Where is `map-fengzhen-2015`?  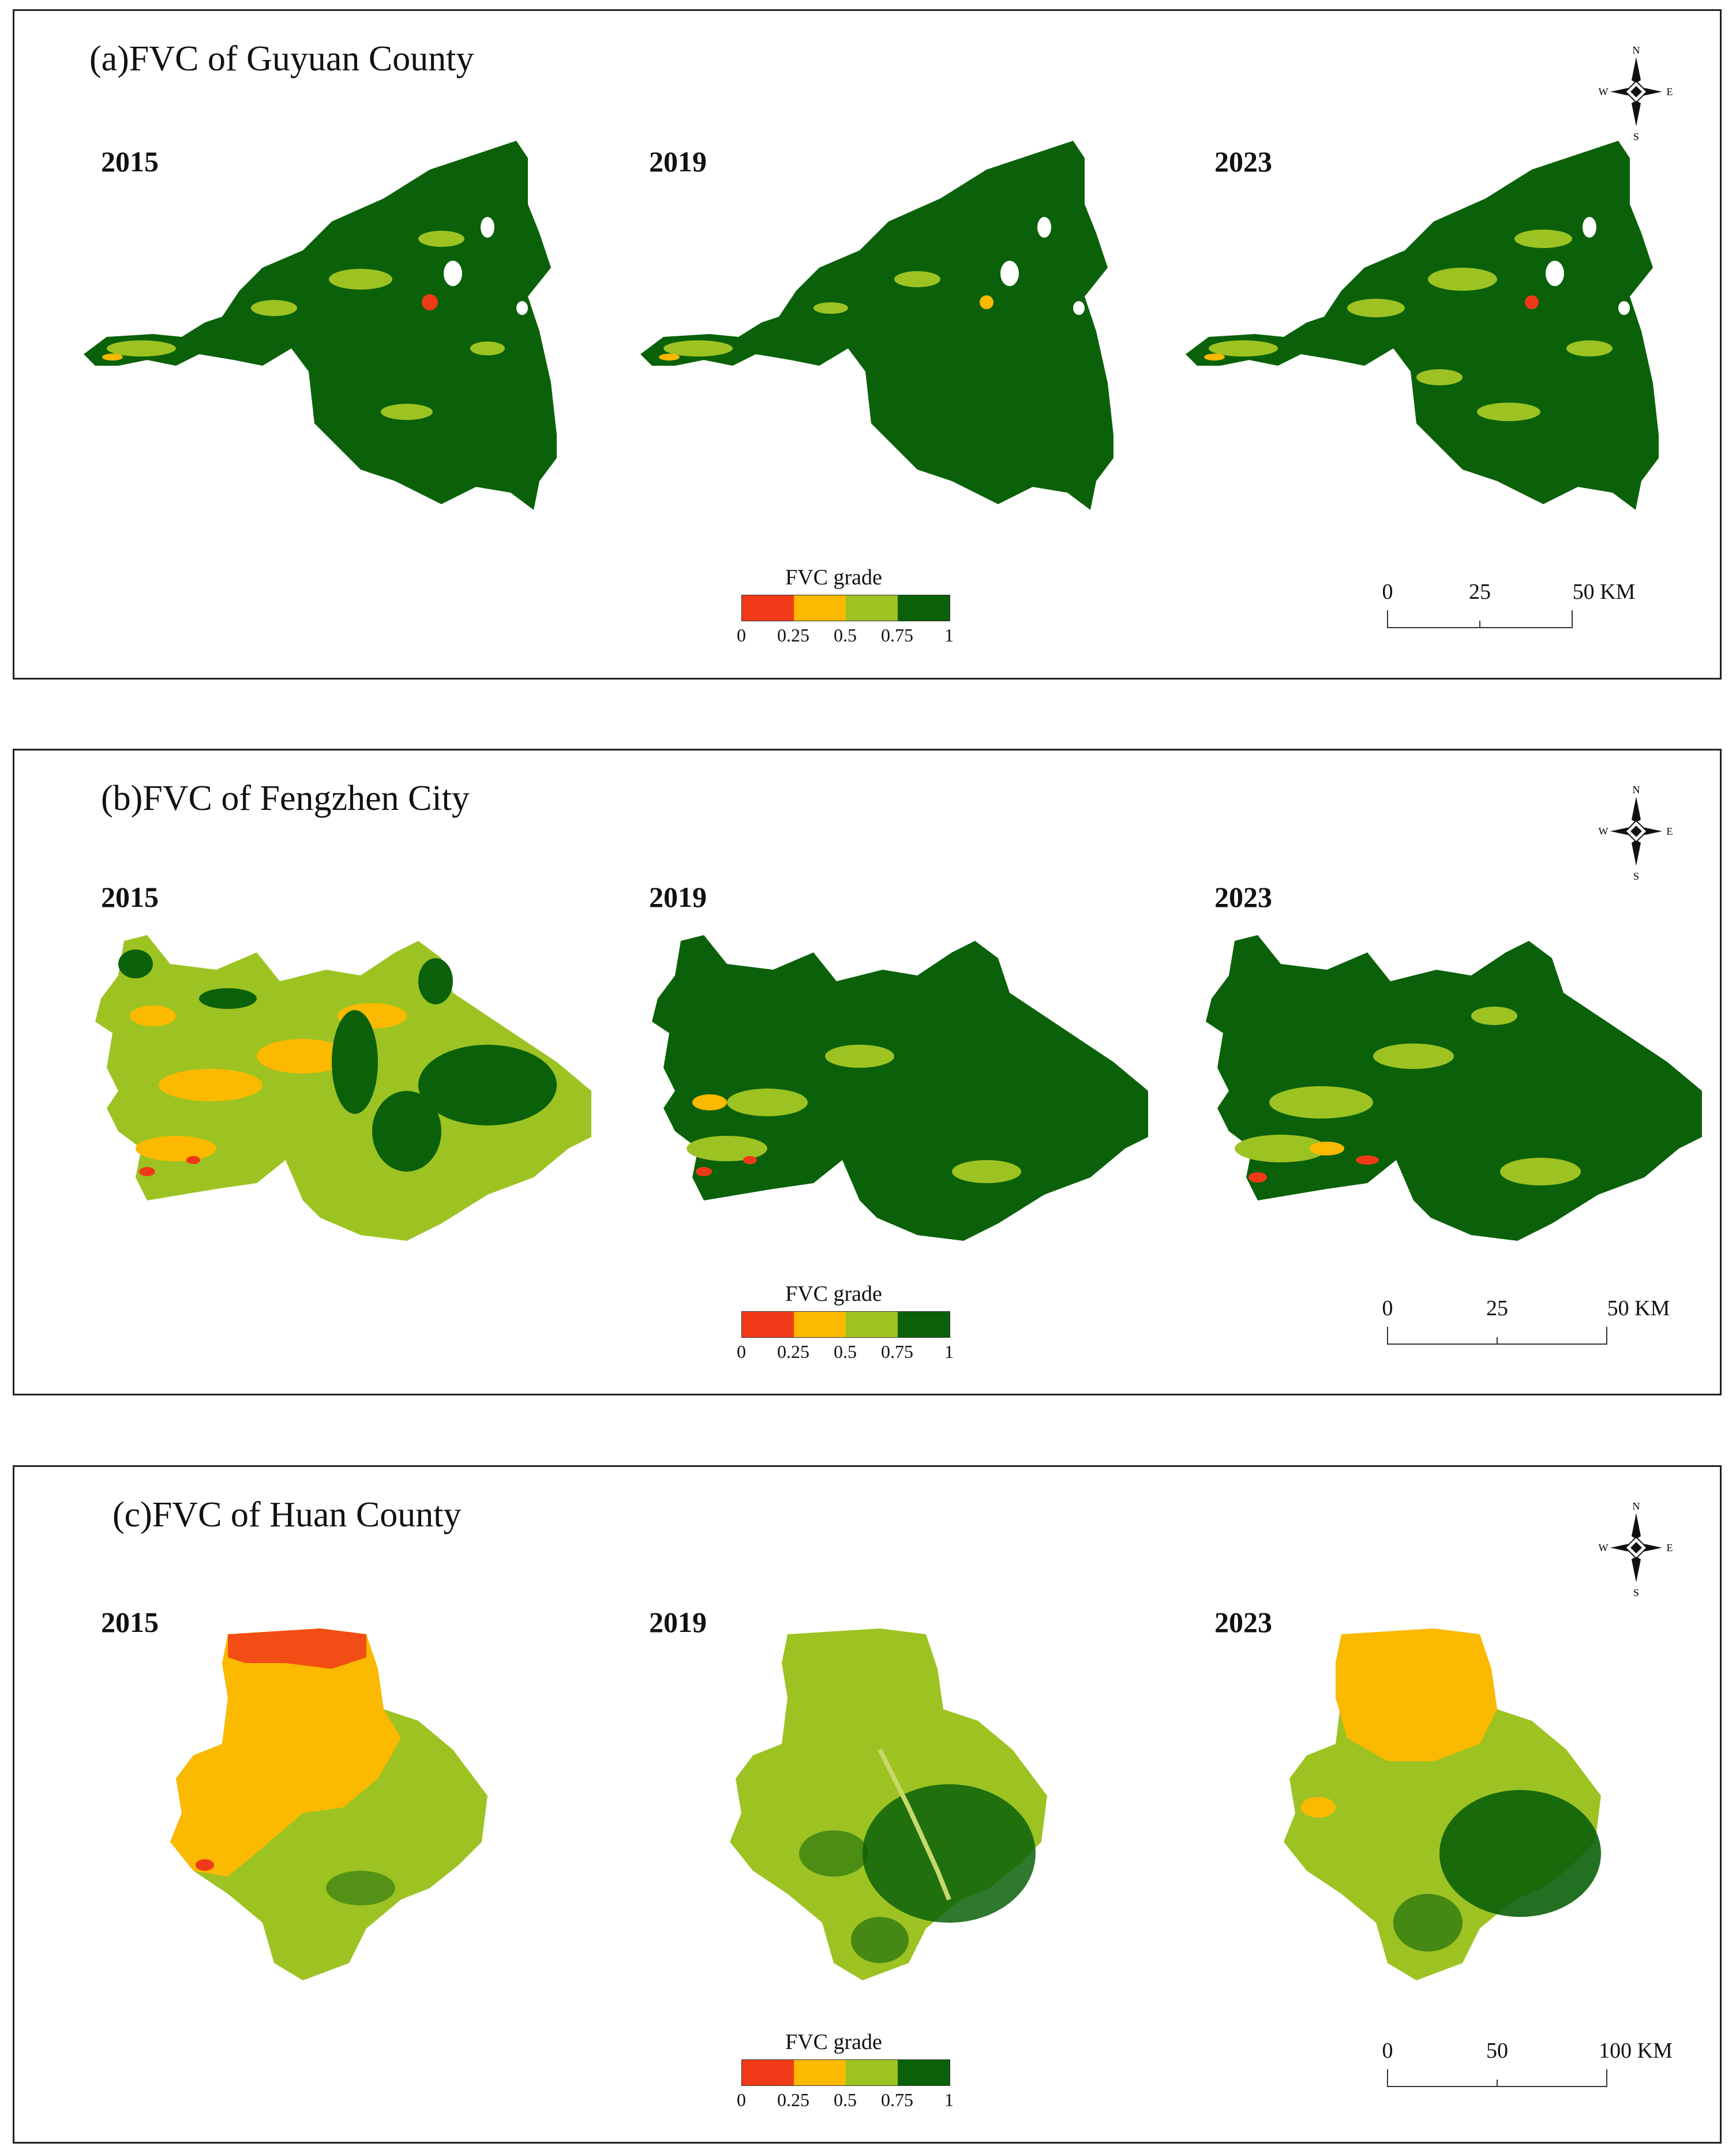 map-fengzhen-2015 is located at coordinates (343, 1088).